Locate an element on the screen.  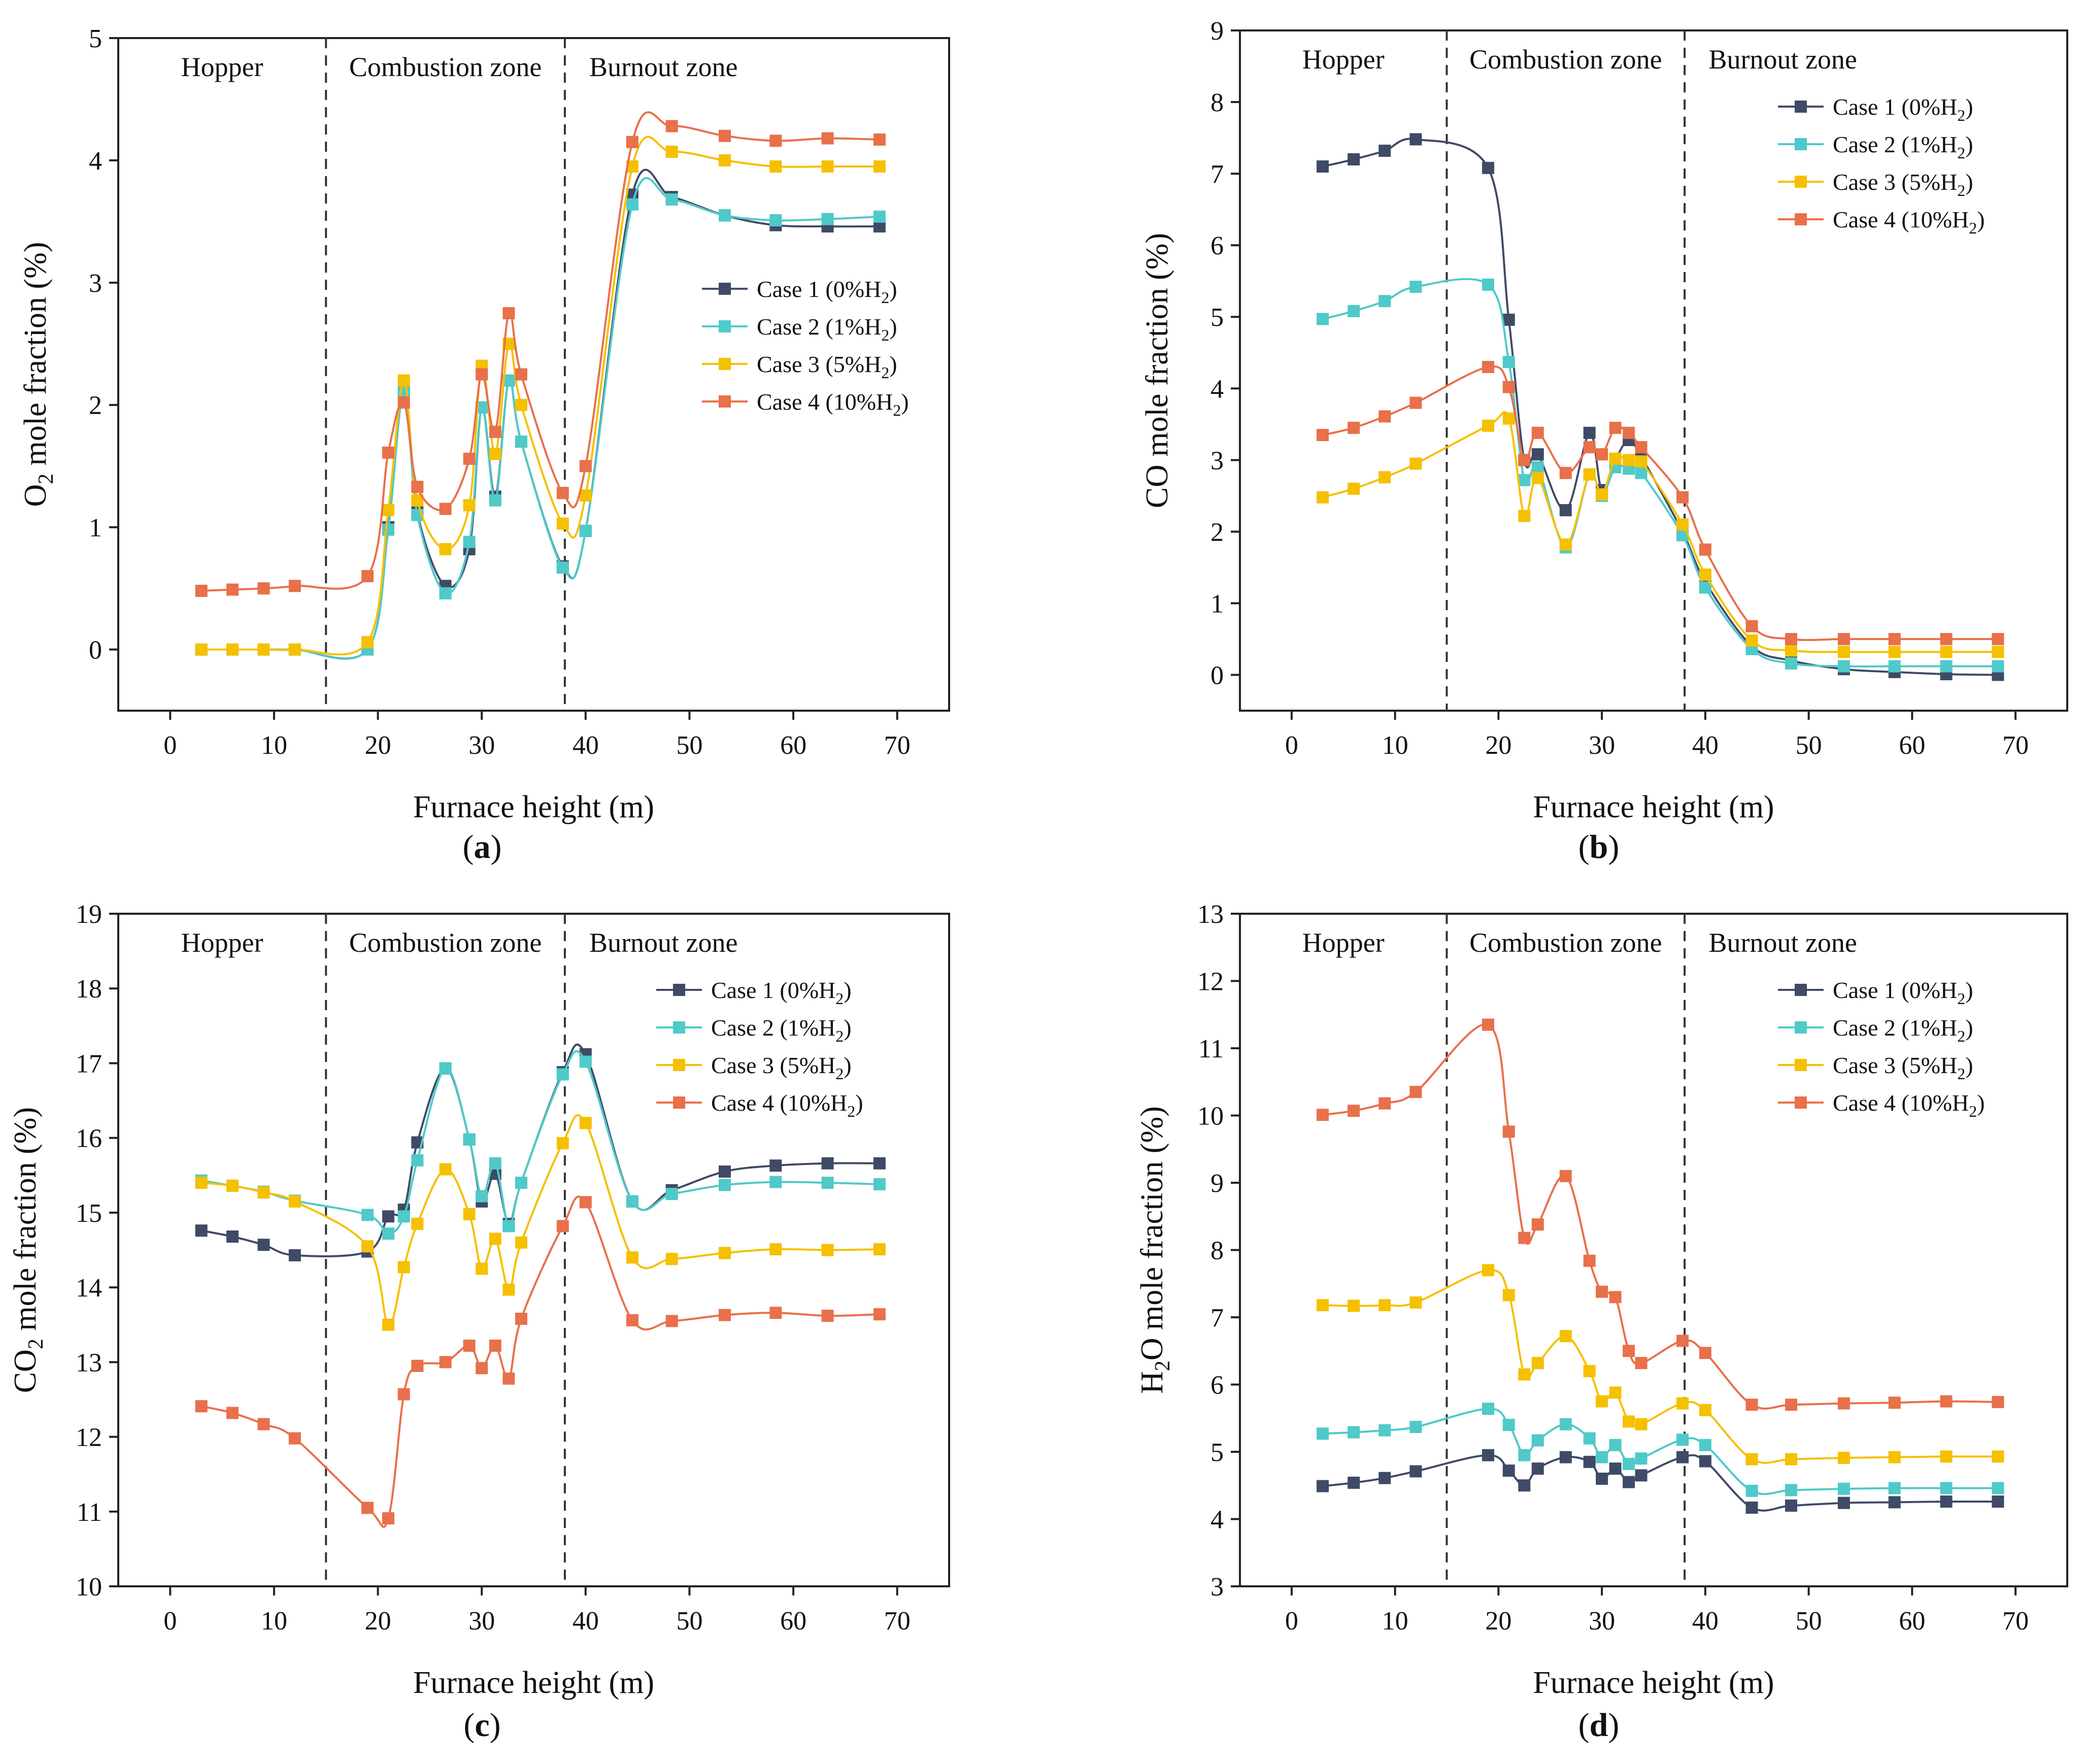
legend-entry-case-4: Case 4 (10%H2) is located at coordinates (833, 404).